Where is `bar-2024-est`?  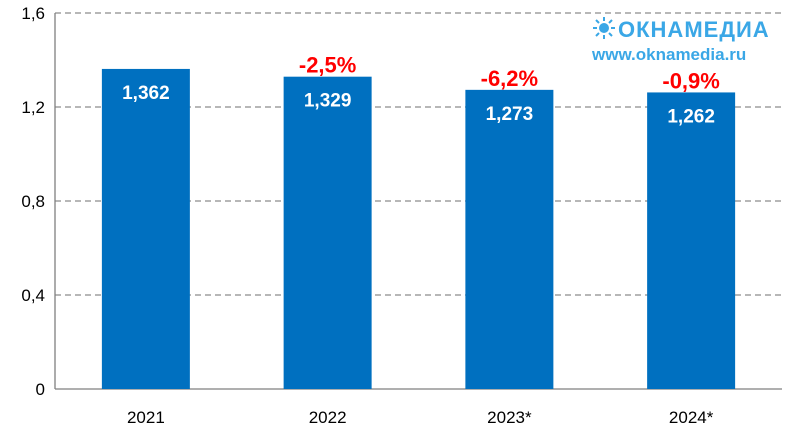 bar-2024-est is located at coordinates (691, 241).